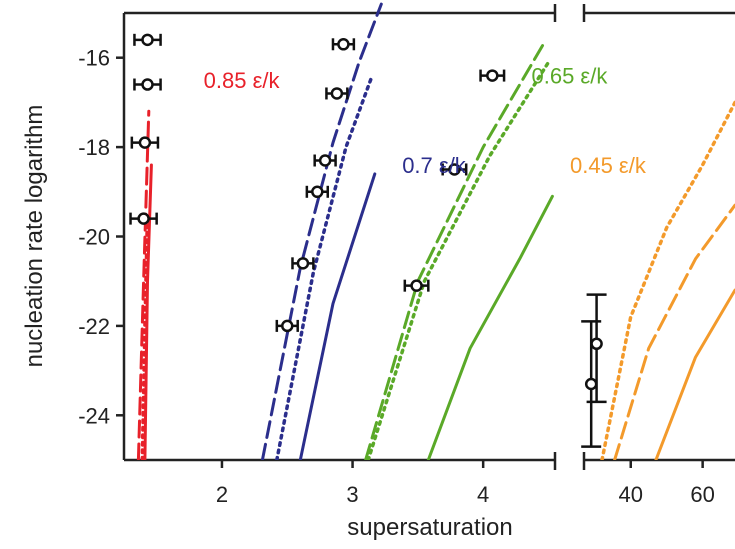 The height and width of the screenshot is (549, 735). What do you see at coordinates (608, 165) in the screenshot?
I see `series-label-0-45-k: 0.45 ε/k` at bounding box center [608, 165].